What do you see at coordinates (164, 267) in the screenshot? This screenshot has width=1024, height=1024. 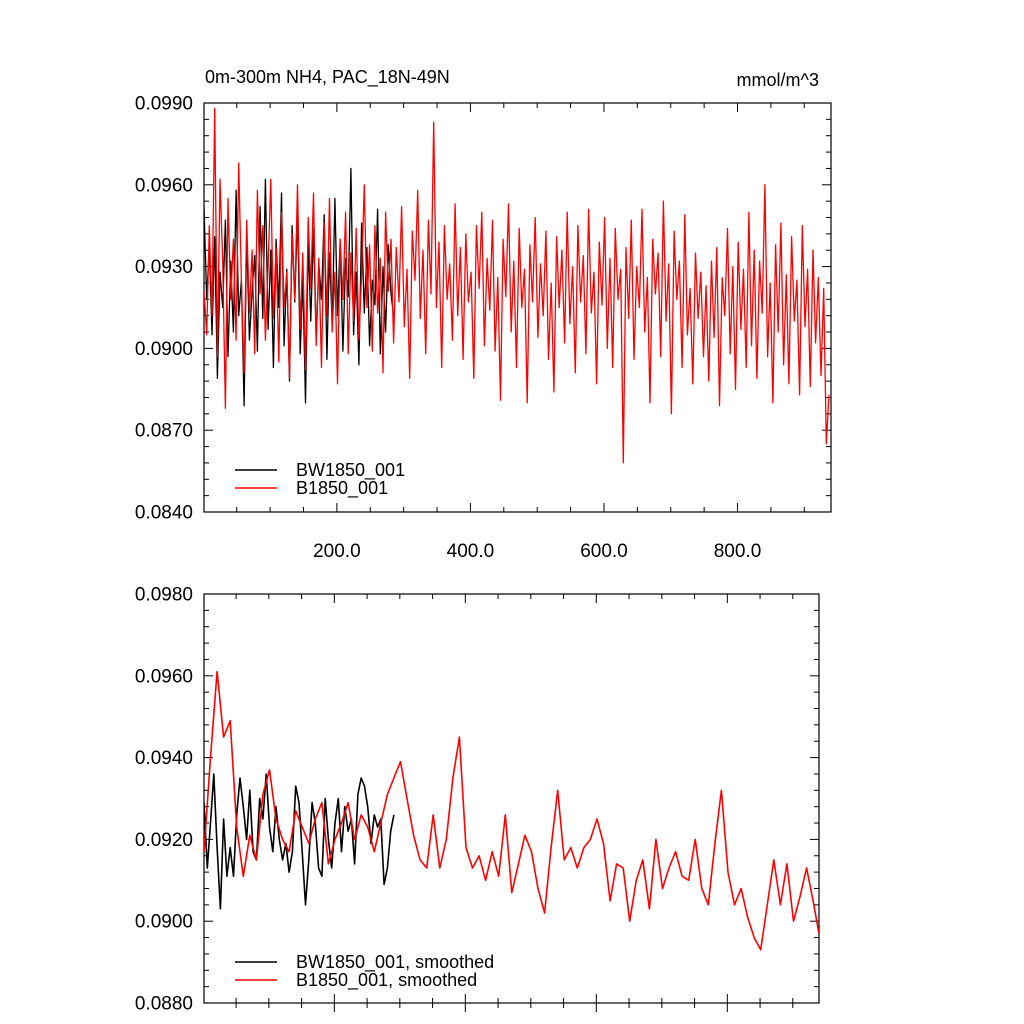 I see `y-tick-label: 0.0930` at bounding box center [164, 267].